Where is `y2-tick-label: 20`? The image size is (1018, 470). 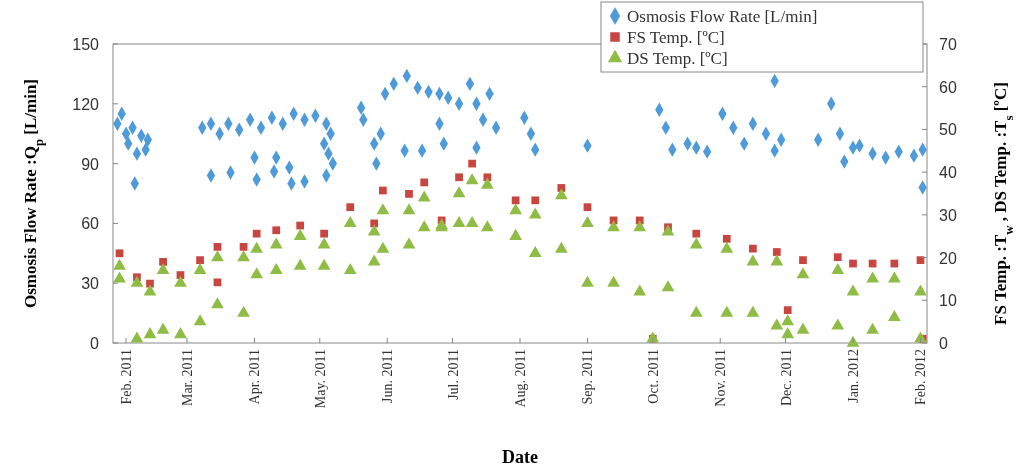 y2-tick-label: 20 is located at coordinates (948, 258).